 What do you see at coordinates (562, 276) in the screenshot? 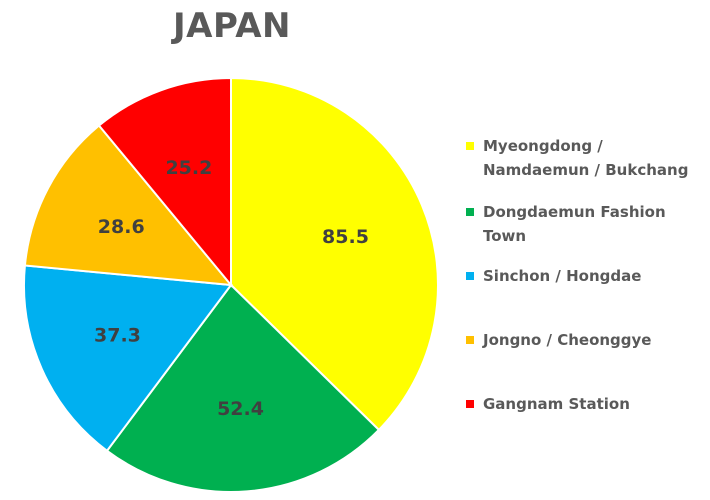
I see `legend-label-2: Sinchon / Hongdae` at bounding box center [562, 276].